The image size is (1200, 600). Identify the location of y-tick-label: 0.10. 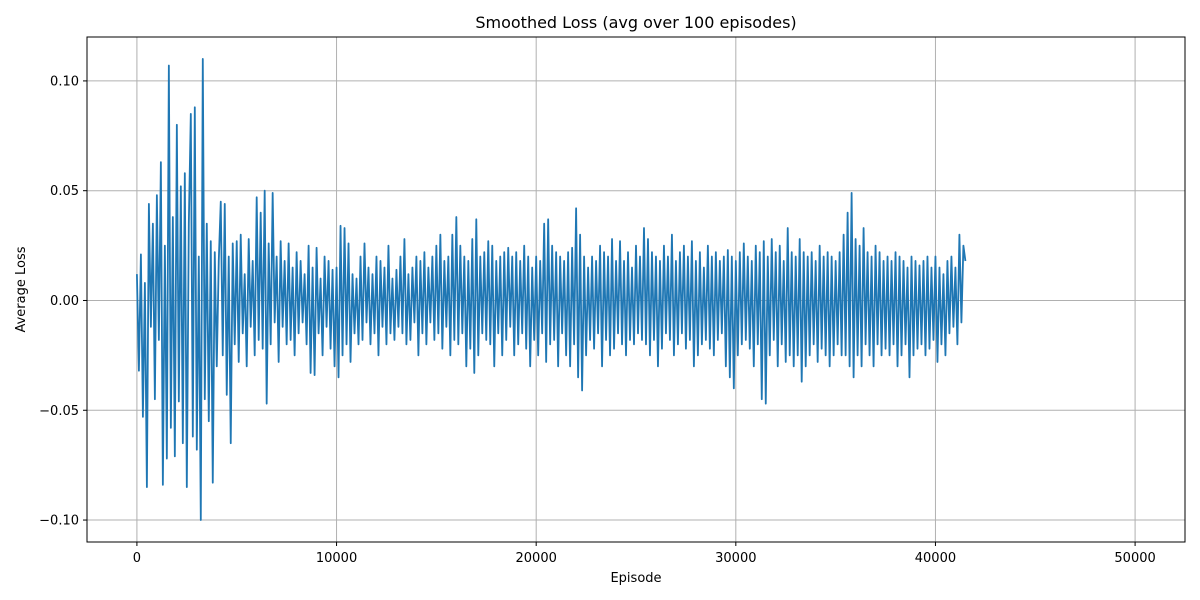
(64, 81).